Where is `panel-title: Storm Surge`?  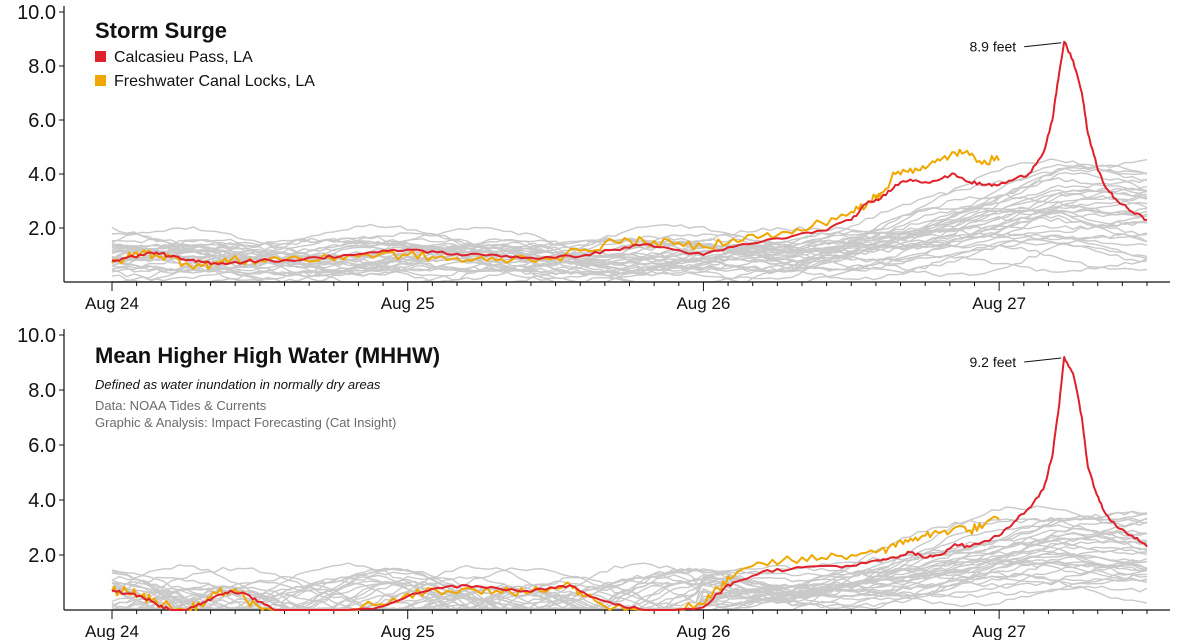
panel-title: Storm Surge is located at coordinates (161, 30).